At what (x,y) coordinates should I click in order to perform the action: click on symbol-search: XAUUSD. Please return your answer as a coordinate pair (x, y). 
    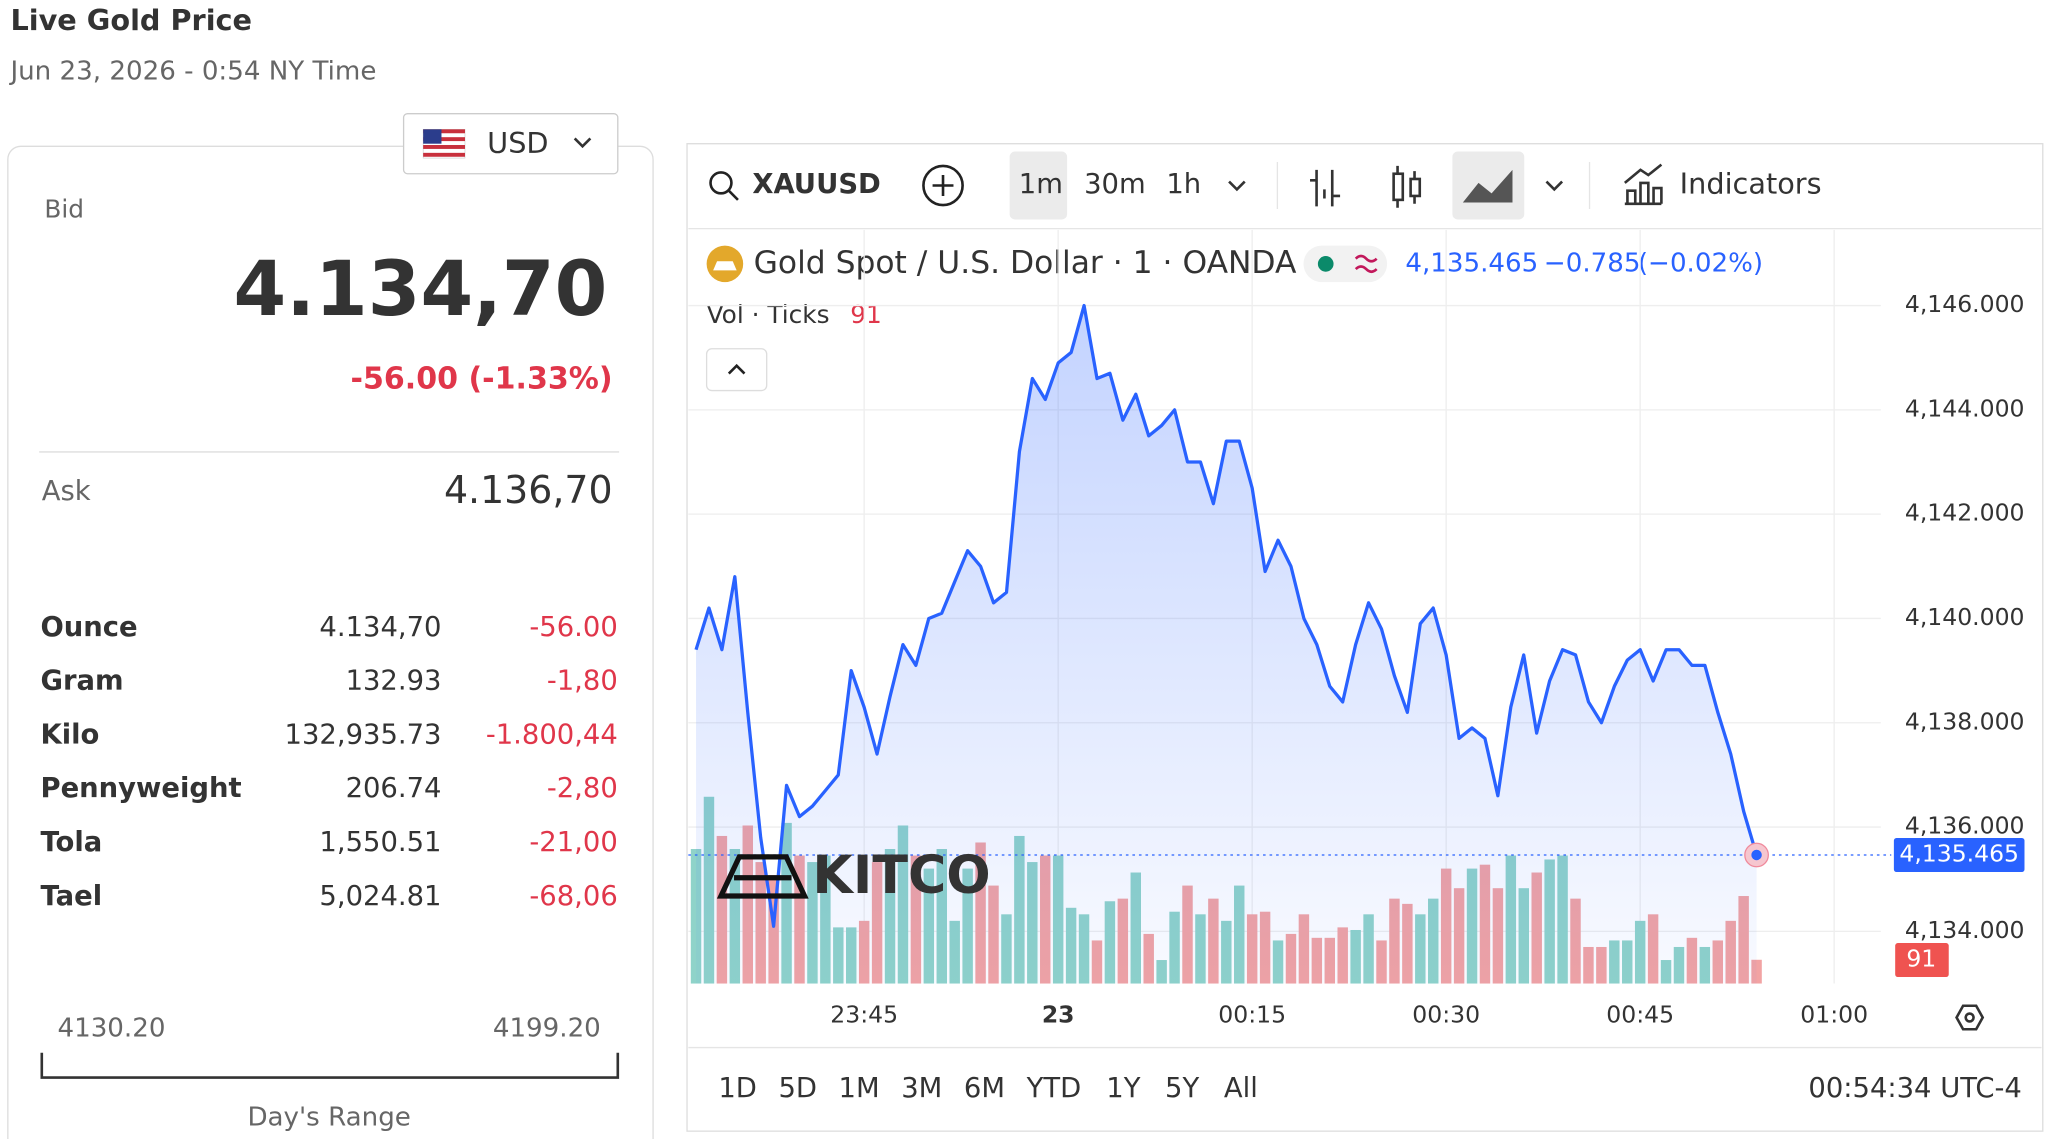
    Looking at the image, I should click on (795, 185).